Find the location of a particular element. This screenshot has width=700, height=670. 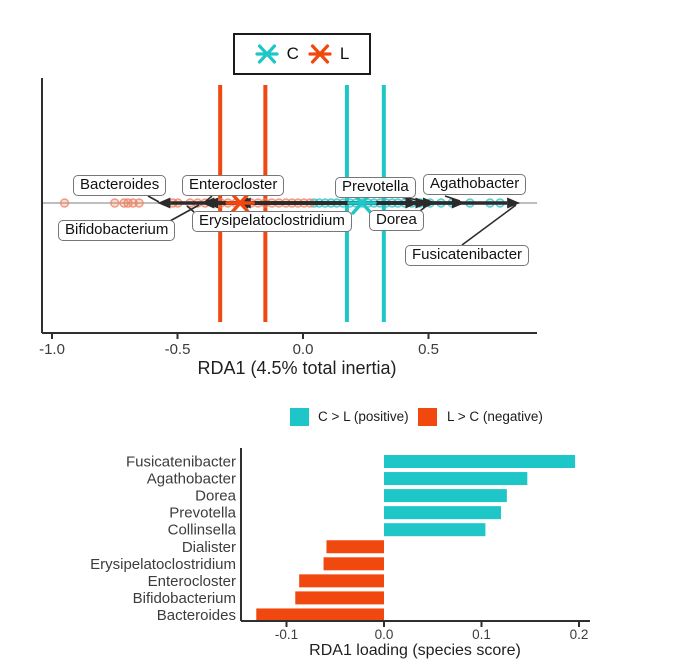

category-label-collinsella: Collinsella is located at coordinates (202, 530).